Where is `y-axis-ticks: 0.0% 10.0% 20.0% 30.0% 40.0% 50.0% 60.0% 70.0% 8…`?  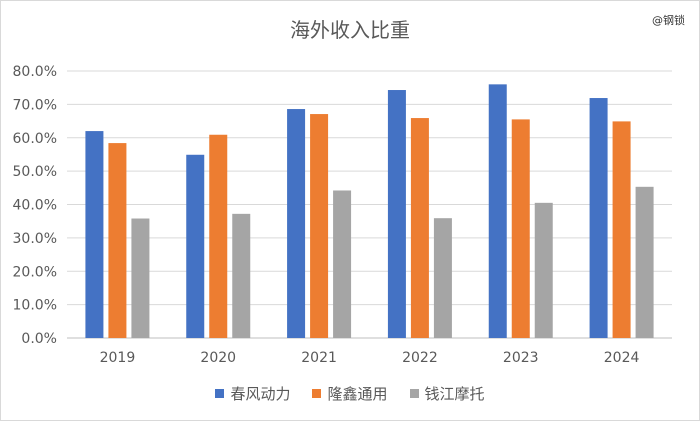 y-axis-ticks: 0.0% 10.0% 20.0% 30.0% 40.0% 50.0% 60.0% 70.0% 8… is located at coordinates (35, 205).